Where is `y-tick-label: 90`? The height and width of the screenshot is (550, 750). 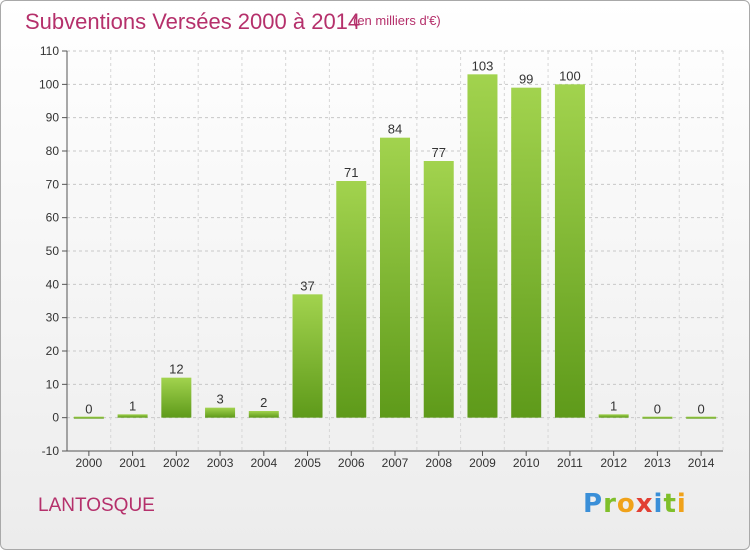 y-tick-label: 90 is located at coordinates (53, 118).